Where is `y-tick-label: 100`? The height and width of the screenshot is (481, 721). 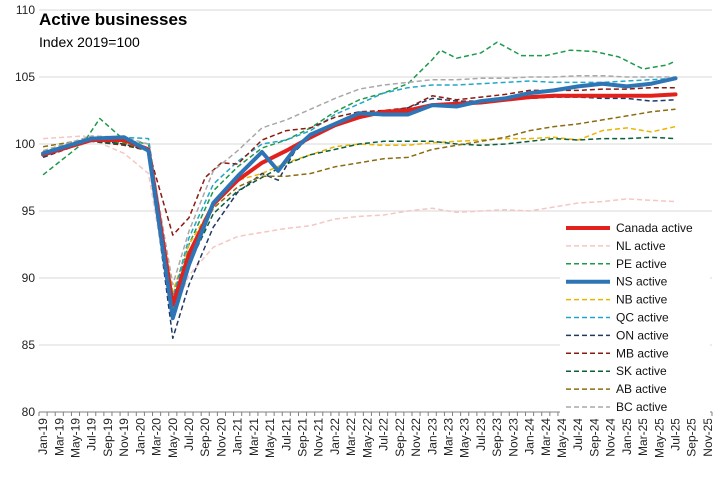 y-tick-label: 100 is located at coordinates (25, 144).